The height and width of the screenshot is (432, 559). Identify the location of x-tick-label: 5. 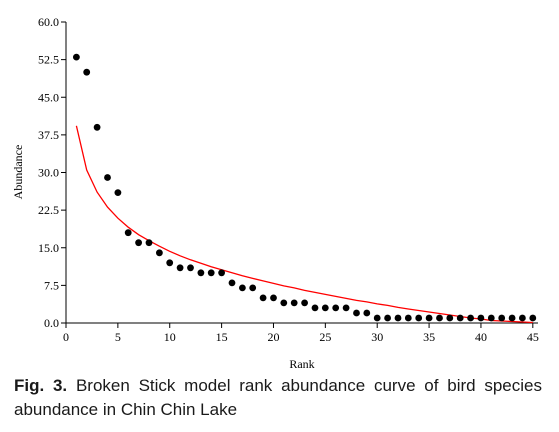
(118, 337).